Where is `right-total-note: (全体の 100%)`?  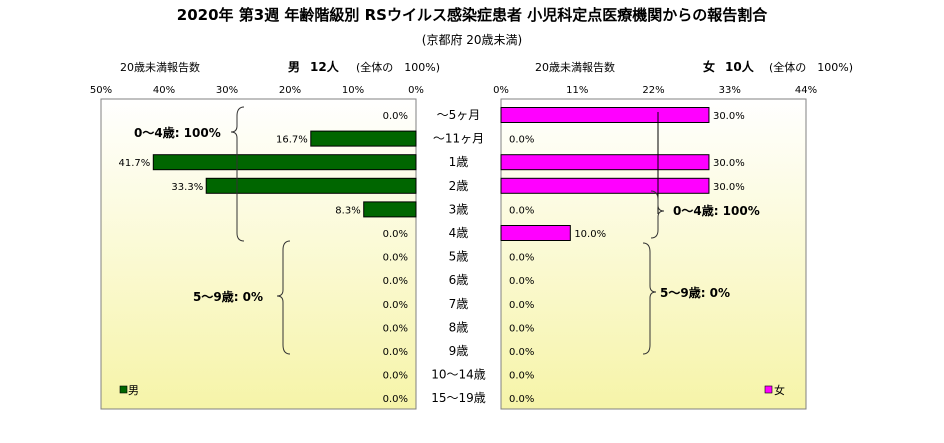
right-total-note: (全体の 100%) is located at coordinates (811, 67).